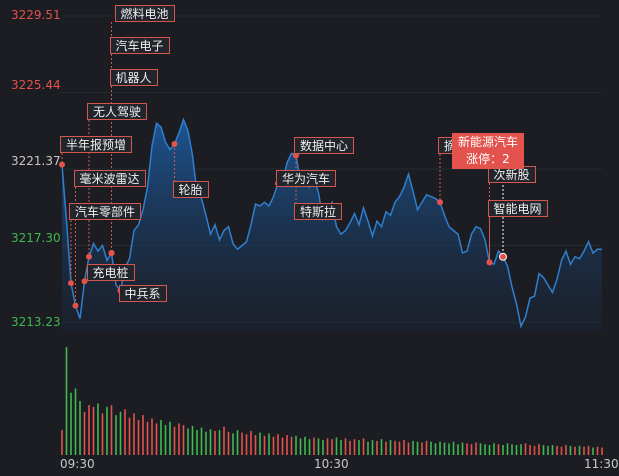 The height and width of the screenshot is (476, 619). Describe the element at coordinates (487, 142) in the screenshot. I see `highlight-title: 新能源汽车` at that location.